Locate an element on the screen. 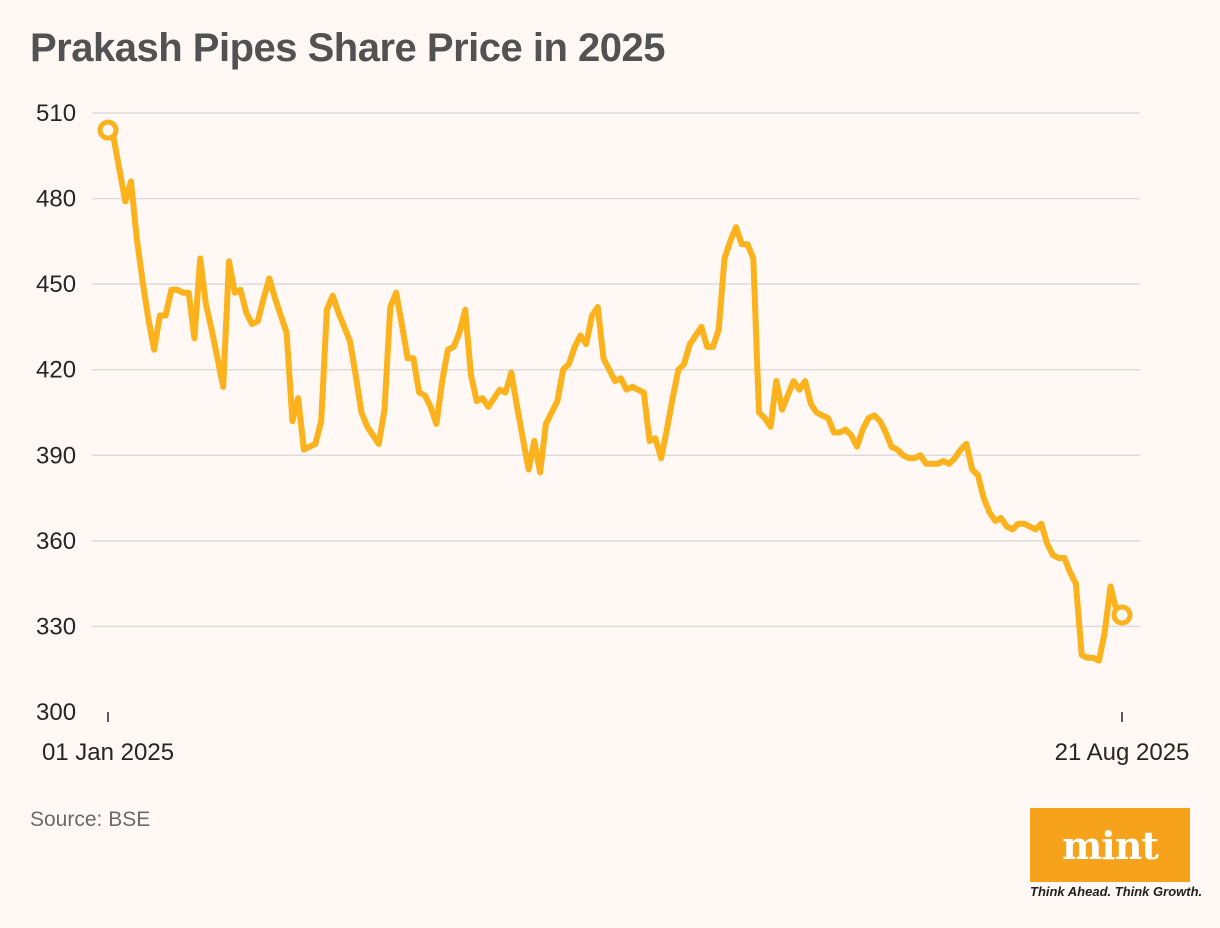 This screenshot has height=928, width=1220. y-tick-label: 330 is located at coordinates (56, 626).